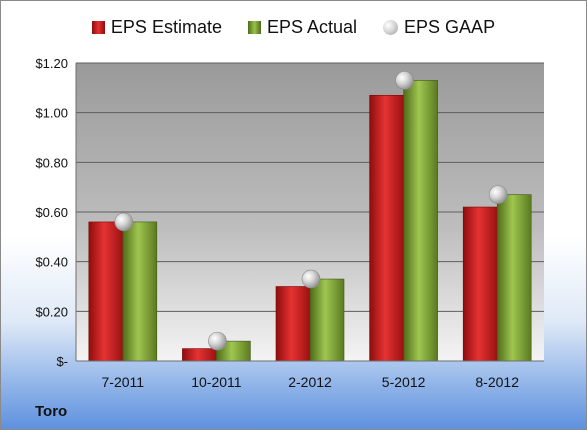 This screenshot has width=587, height=430. I want to click on legend: EPS Estimate EPS Actual EPS GAAP, so click(293, 27).